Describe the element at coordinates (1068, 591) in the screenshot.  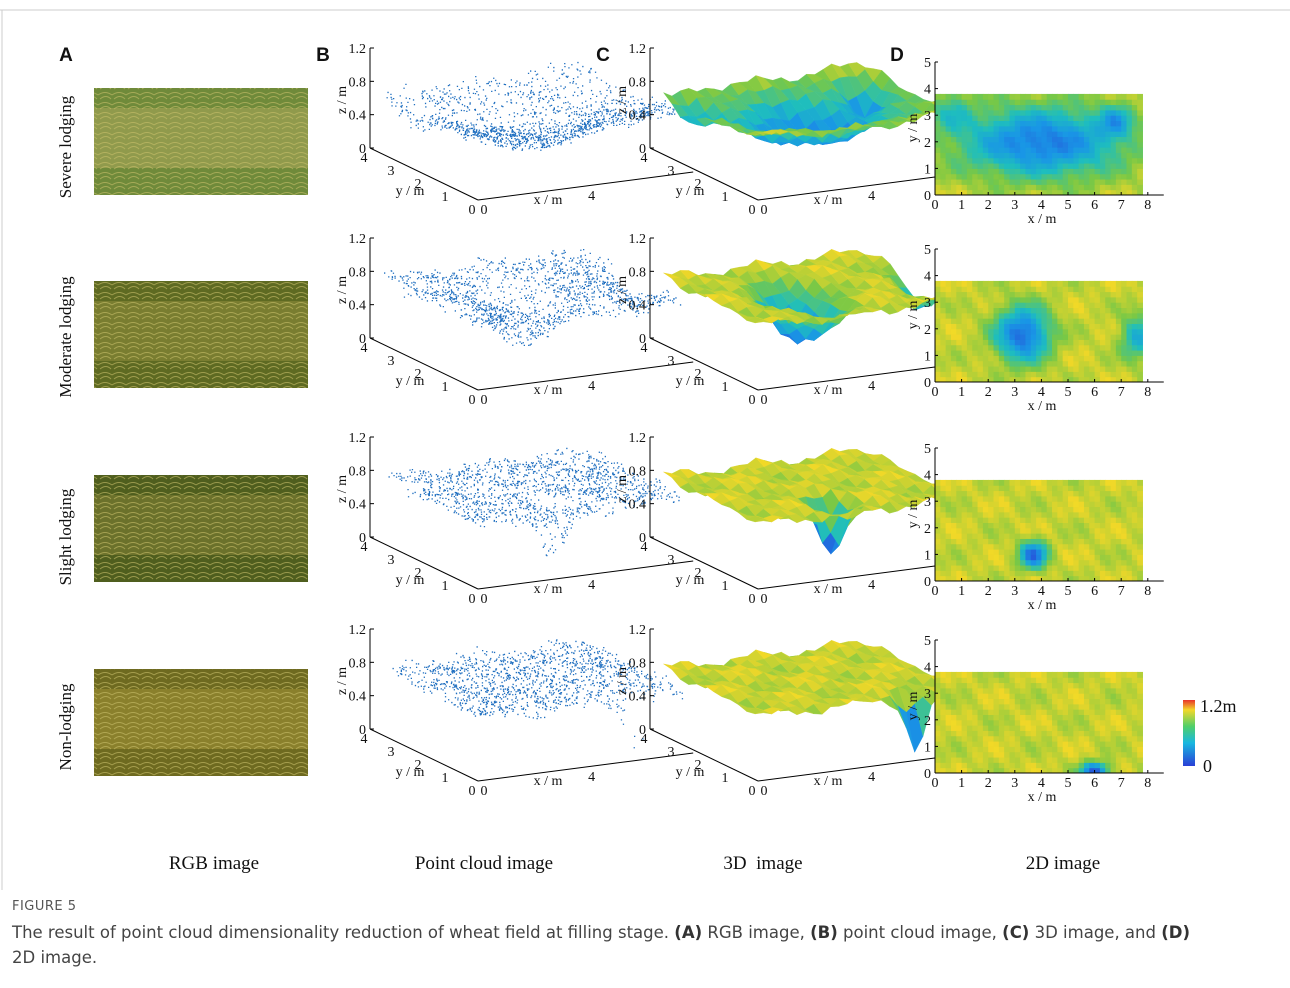
I see `x-tick-label: 5` at that location.